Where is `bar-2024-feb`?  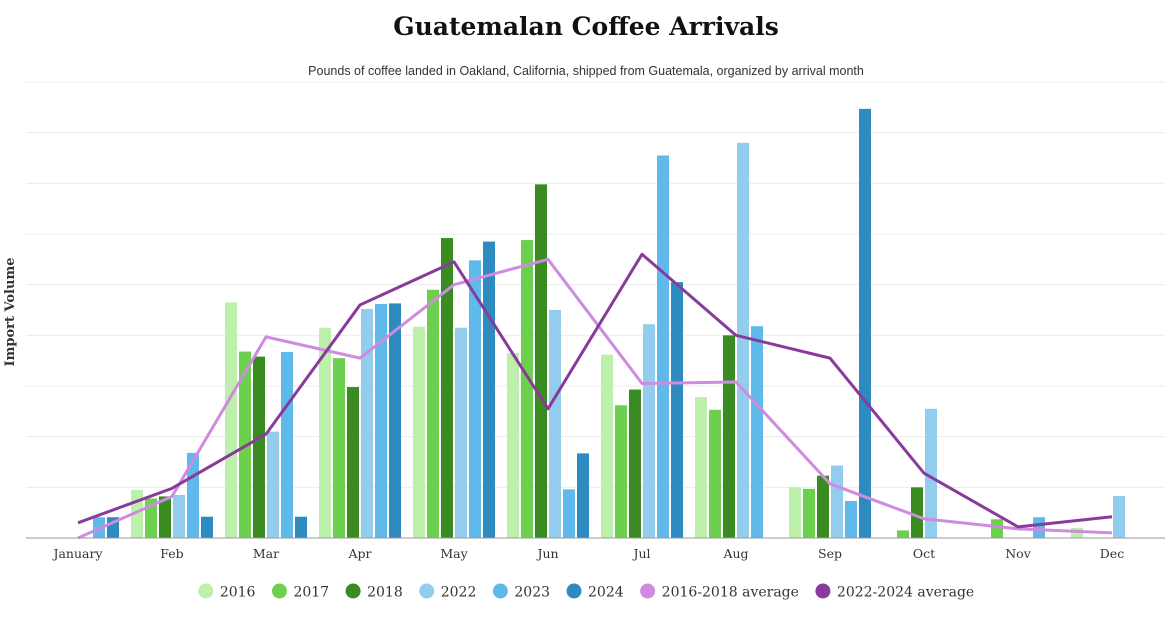
bar-2024-feb is located at coordinates (207, 527).